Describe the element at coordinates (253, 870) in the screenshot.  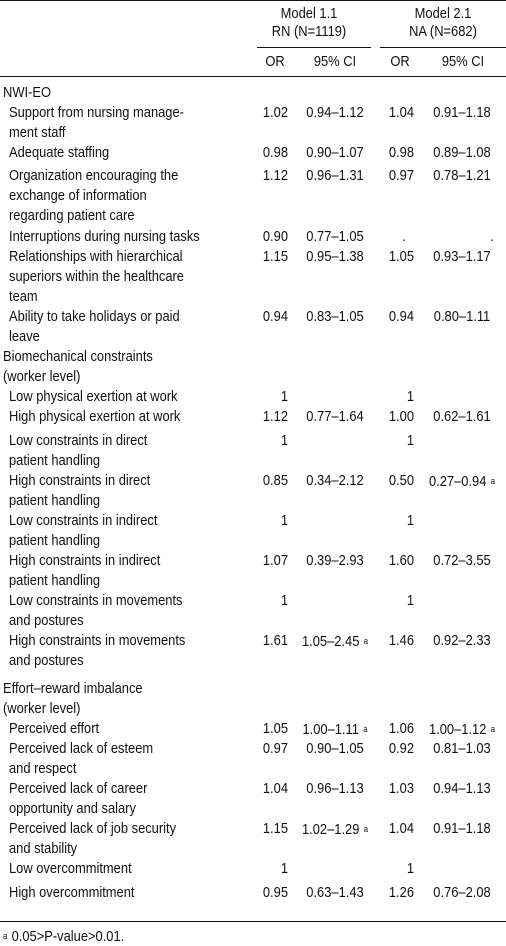
I see `table-row: Low overcommitment 1 1` at that location.